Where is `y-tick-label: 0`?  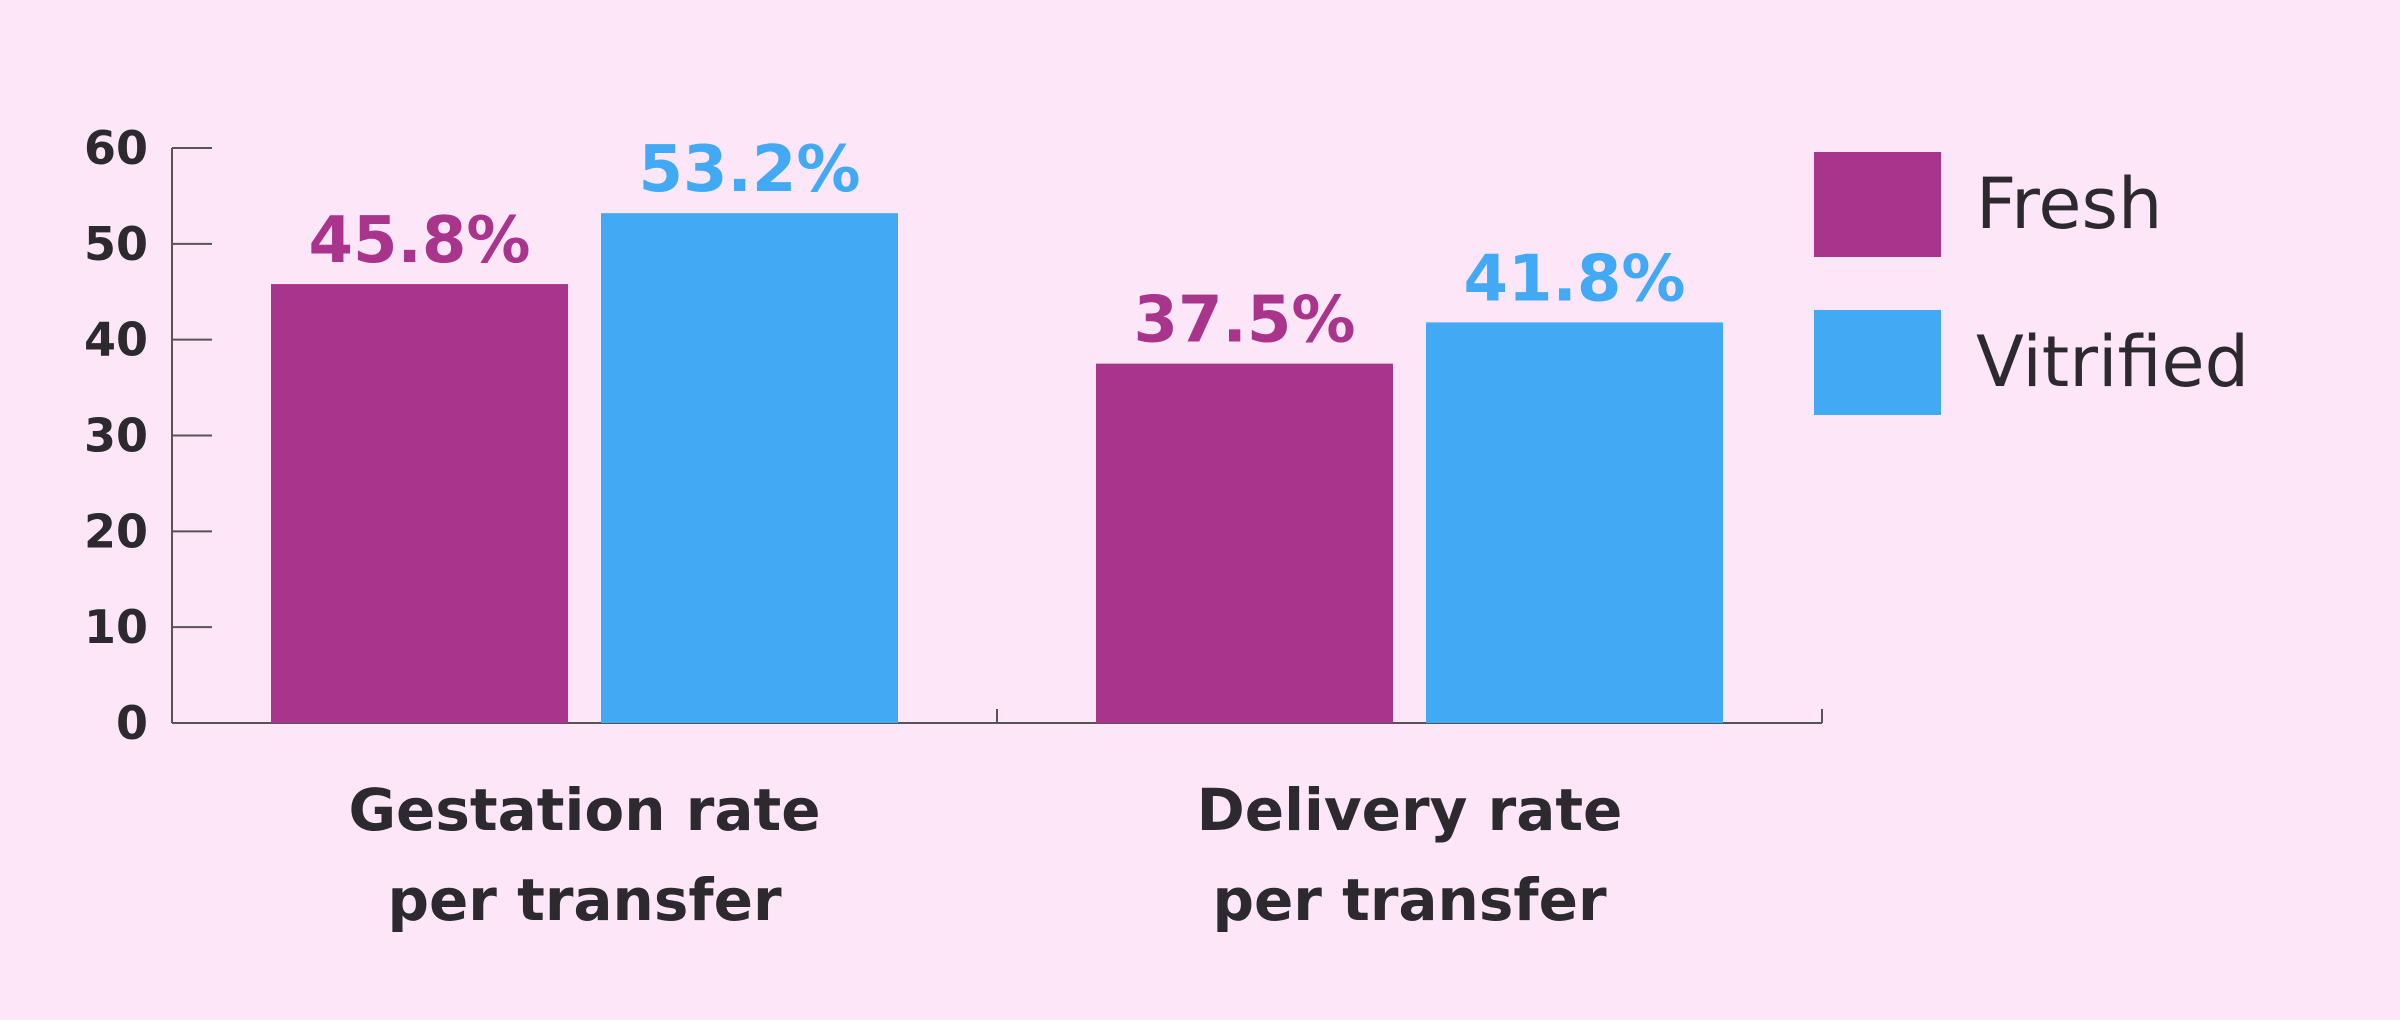 y-tick-label: 0 is located at coordinates (132, 723).